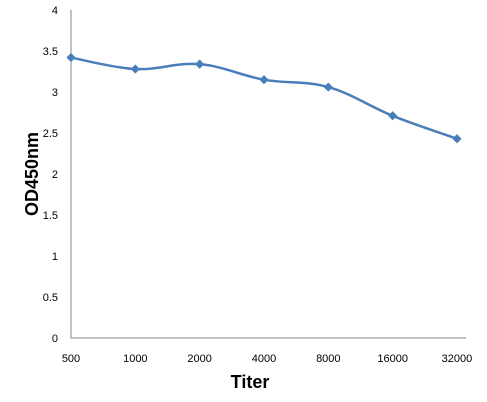 The height and width of the screenshot is (402, 487). What do you see at coordinates (55, 257) in the screenshot?
I see `y-tick-label: 1` at bounding box center [55, 257].